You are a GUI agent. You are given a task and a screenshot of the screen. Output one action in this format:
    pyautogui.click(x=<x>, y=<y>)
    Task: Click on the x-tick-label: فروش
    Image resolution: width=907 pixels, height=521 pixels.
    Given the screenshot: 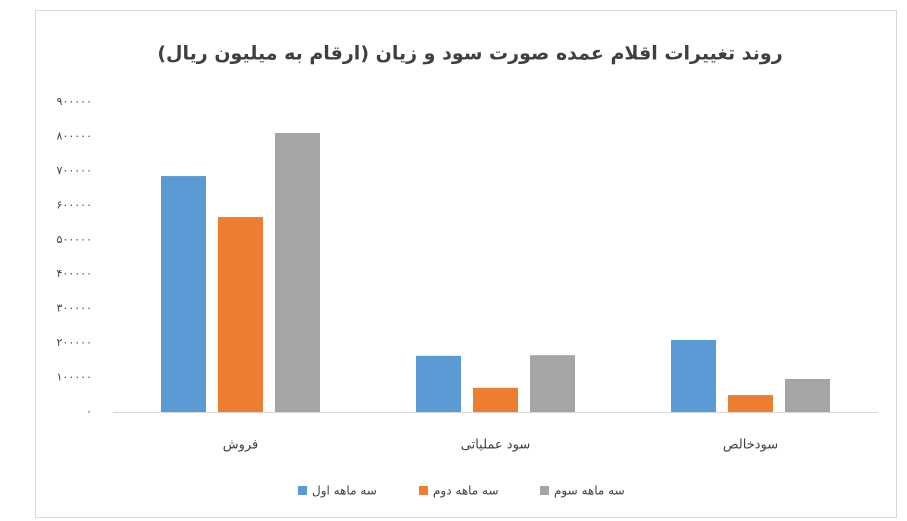 What is the action you would take?
    pyautogui.click(x=241, y=445)
    